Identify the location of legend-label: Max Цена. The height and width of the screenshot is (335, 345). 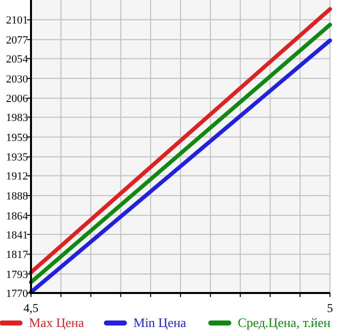
(56, 322).